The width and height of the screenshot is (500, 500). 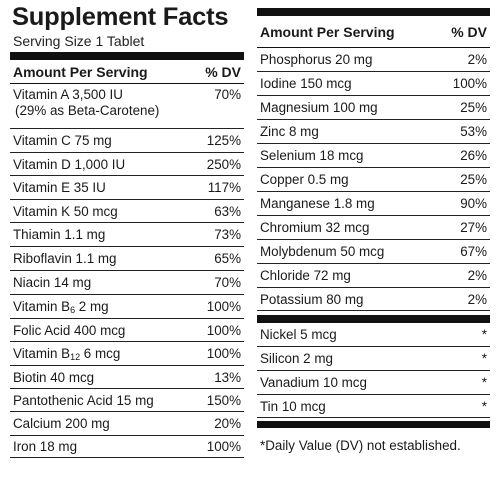 I want to click on nutrient-row: Folic Acid 400 mcg 100%, so click(x=127, y=330).